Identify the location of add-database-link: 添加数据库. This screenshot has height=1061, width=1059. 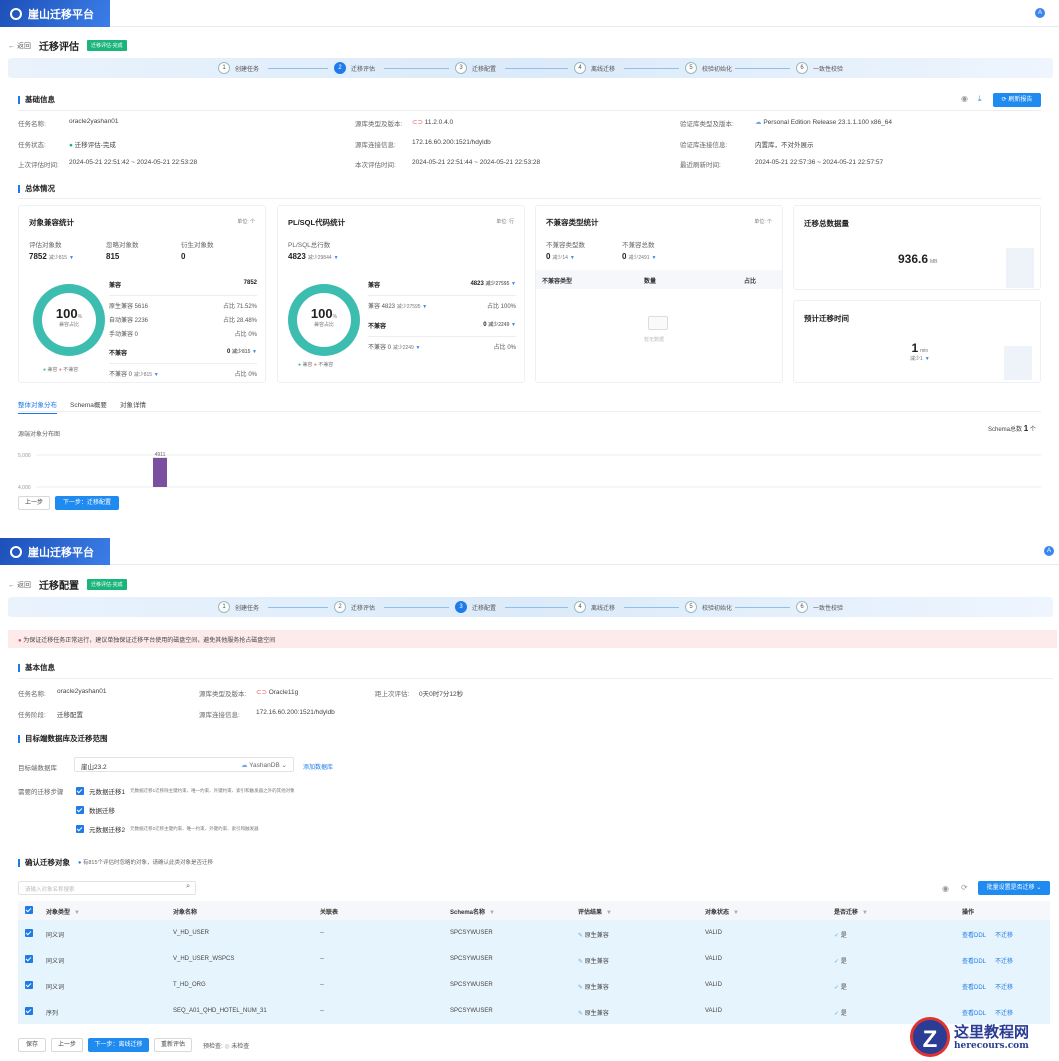
(318, 768).